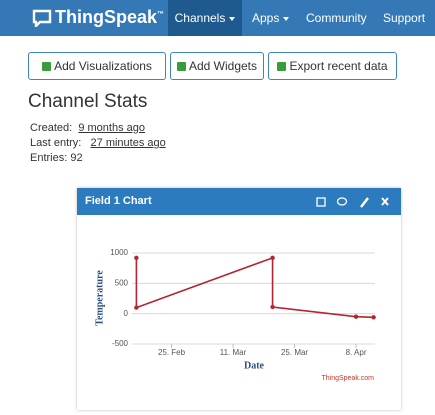 This screenshot has height=415, width=435. Describe the element at coordinates (49, 158) in the screenshot. I see `stat-label: Entries:` at that location.